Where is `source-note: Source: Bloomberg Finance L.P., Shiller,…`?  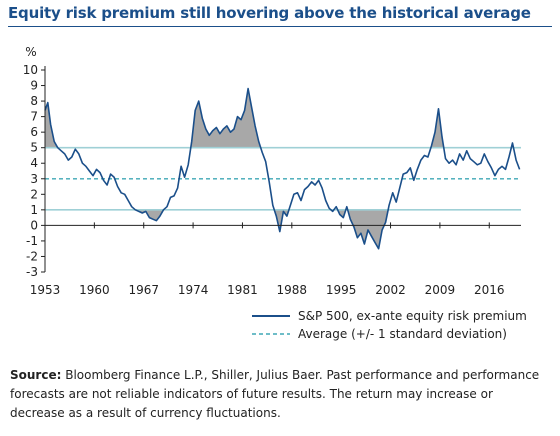 source-note: Source: Bloomberg Finance L.P., Shiller,… is located at coordinates (280, 394).